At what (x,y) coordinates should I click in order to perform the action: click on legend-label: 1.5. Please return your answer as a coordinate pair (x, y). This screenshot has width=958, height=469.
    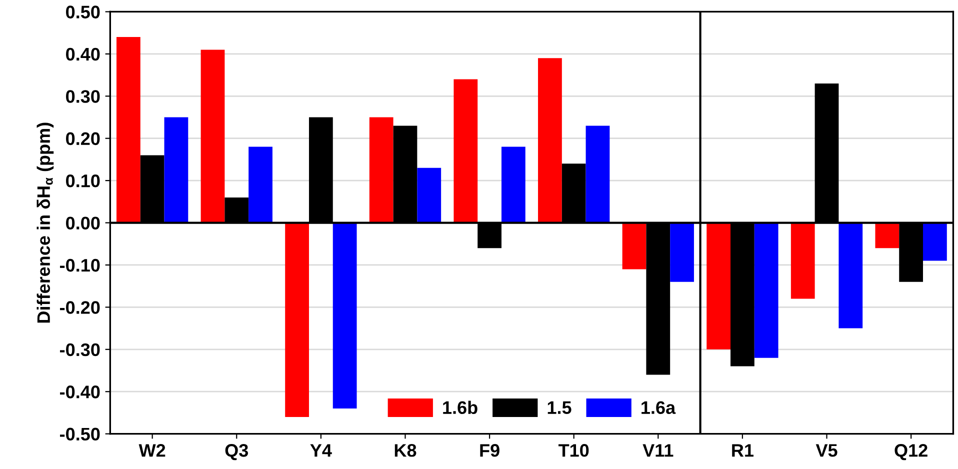
    Looking at the image, I should click on (560, 407).